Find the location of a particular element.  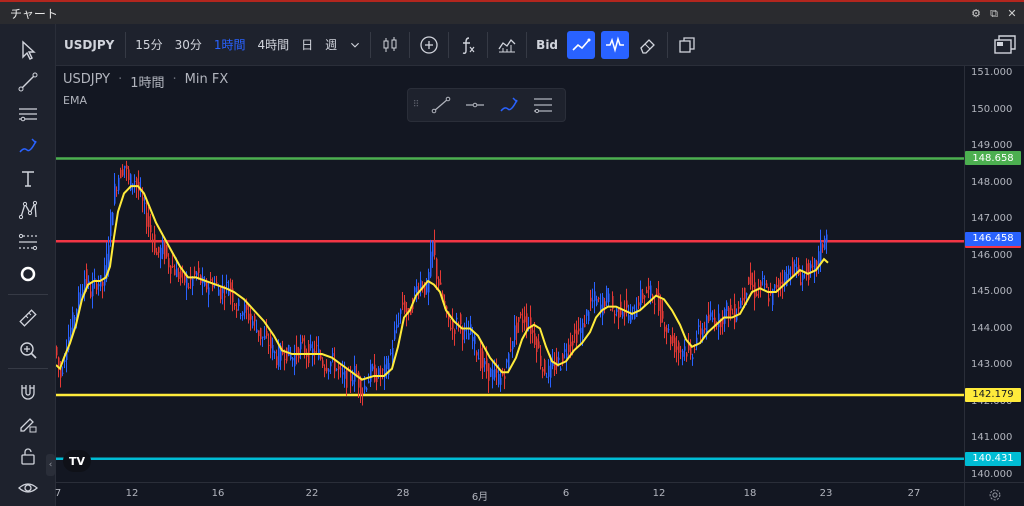

interval-30m-button: 30分 is located at coordinates (188, 45).